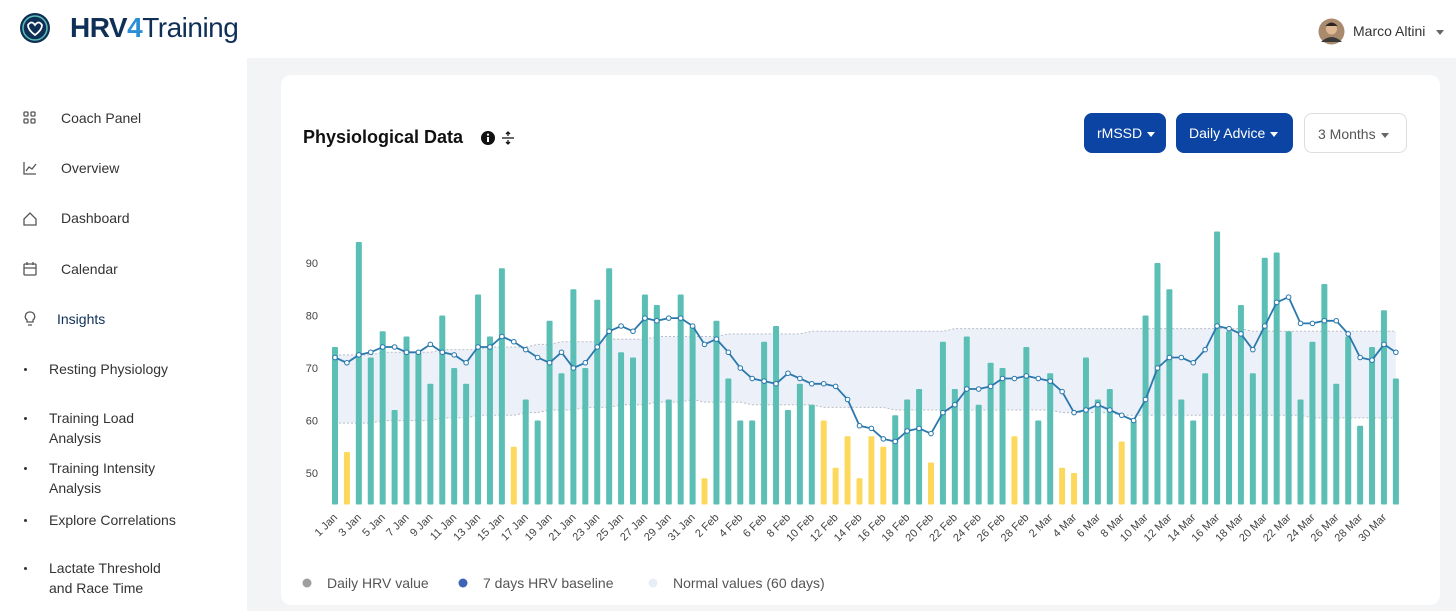  What do you see at coordinates (109, 369) in the screenshot?
I see `subnav-item: Resting Physiology` at bounding box center [109, 369].